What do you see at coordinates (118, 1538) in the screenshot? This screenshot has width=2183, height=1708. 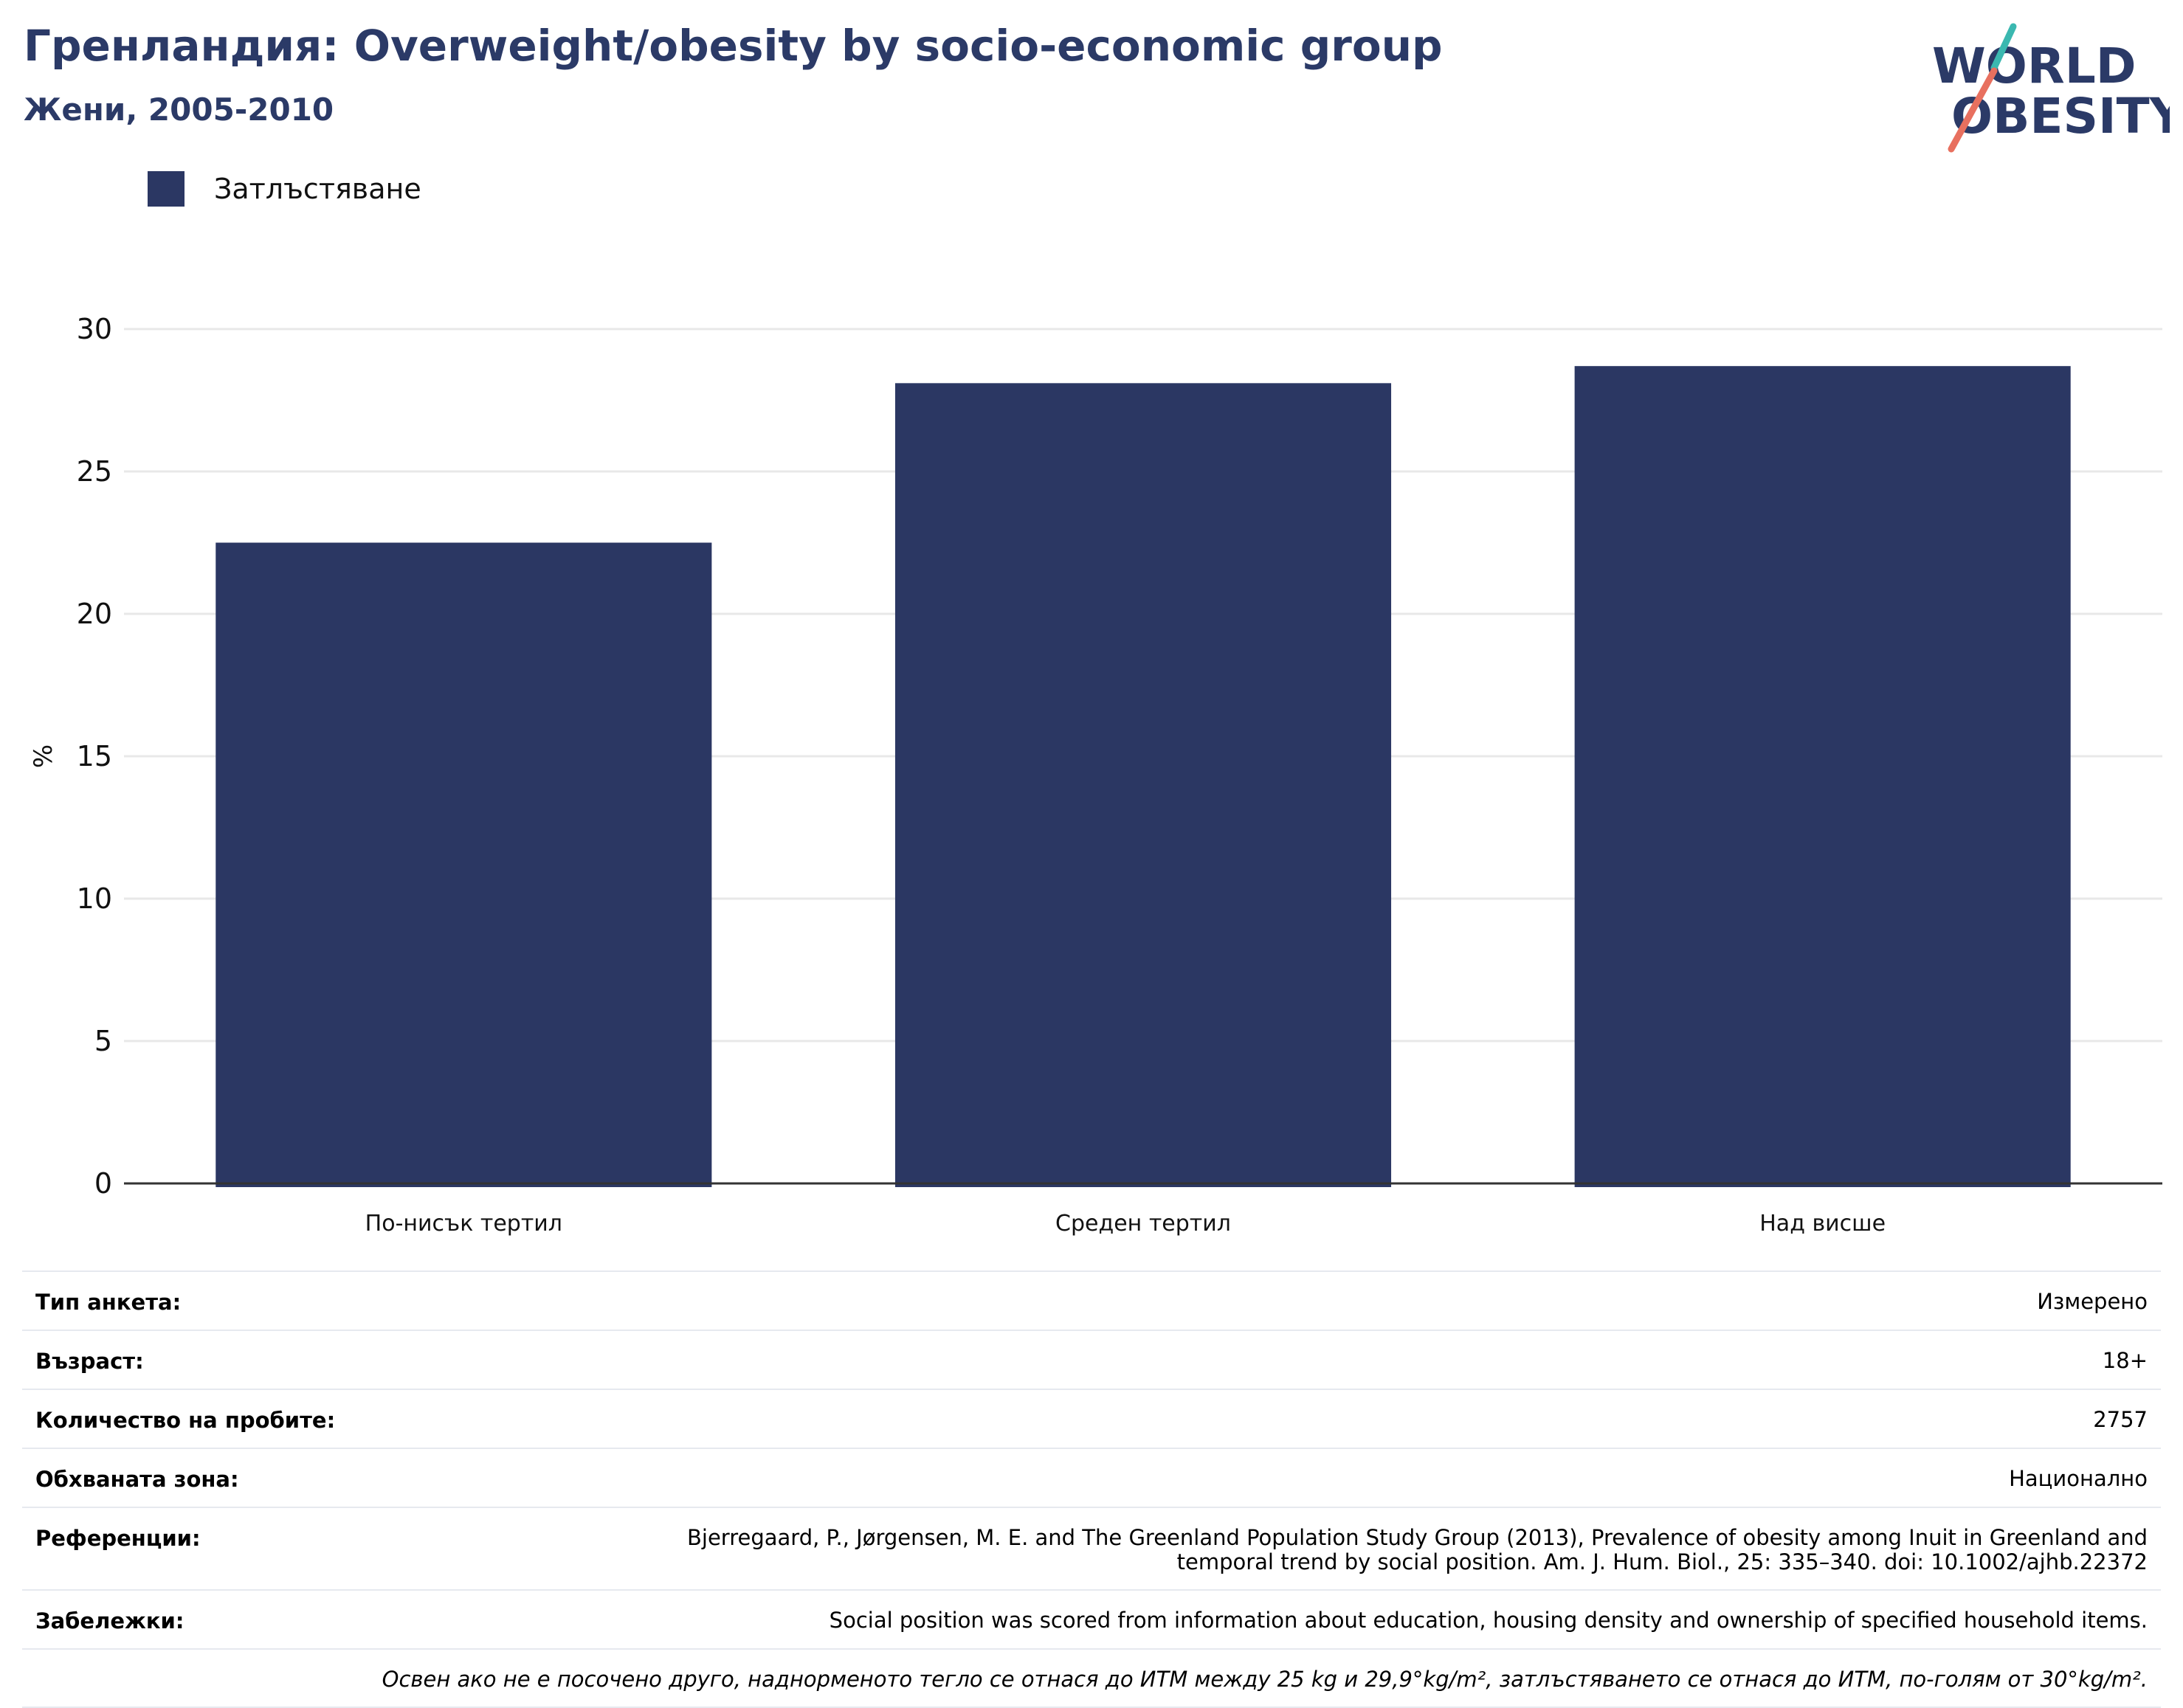 I see `info-label: Референции:` at bounding box center [118, 1538].